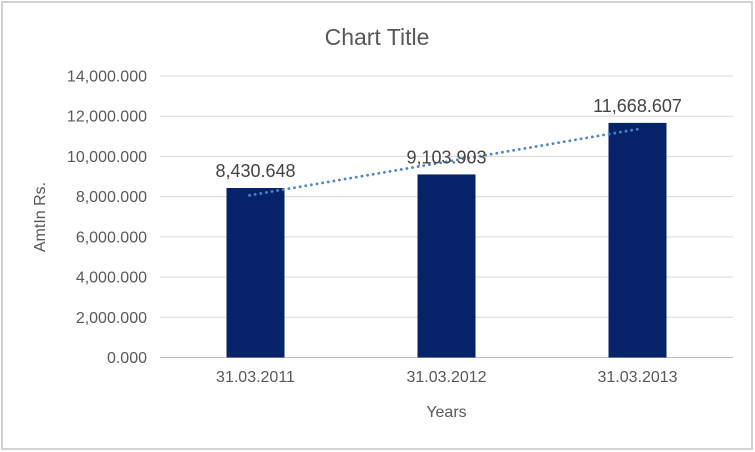  What do you see at coordinates (107, 77) in the screenshot?
I see `y-axis-tick-label: 14,000.000` at bounding box center [107, 77].